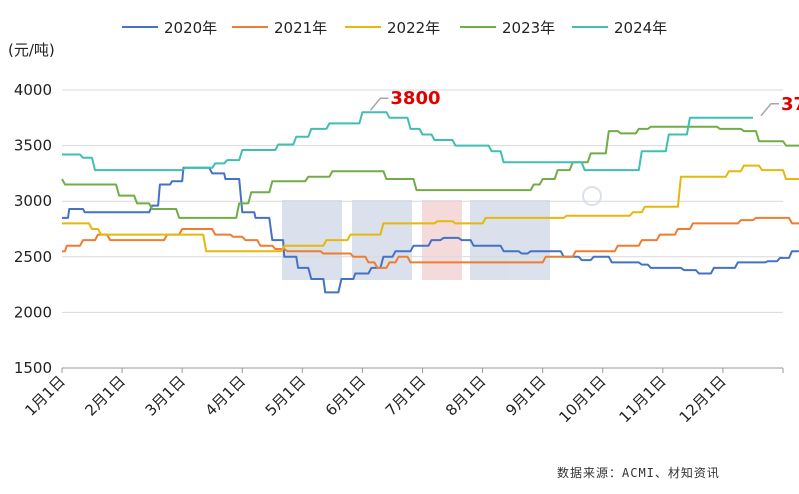 The image size is (799, 494). I want to click on annotation-label: 3800, so click(415, 98).